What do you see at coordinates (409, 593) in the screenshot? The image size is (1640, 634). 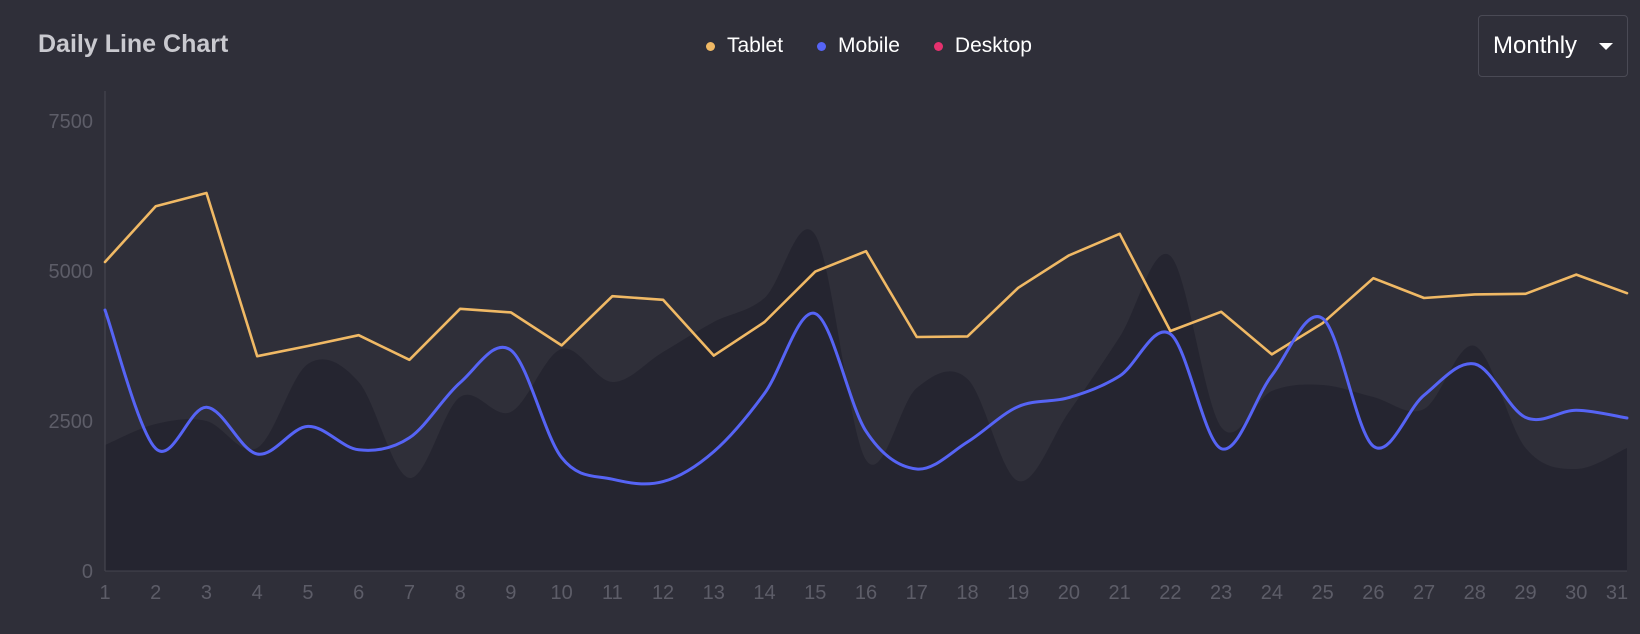 I see `x-tick-label: 7` at bounding box center [409, 593].